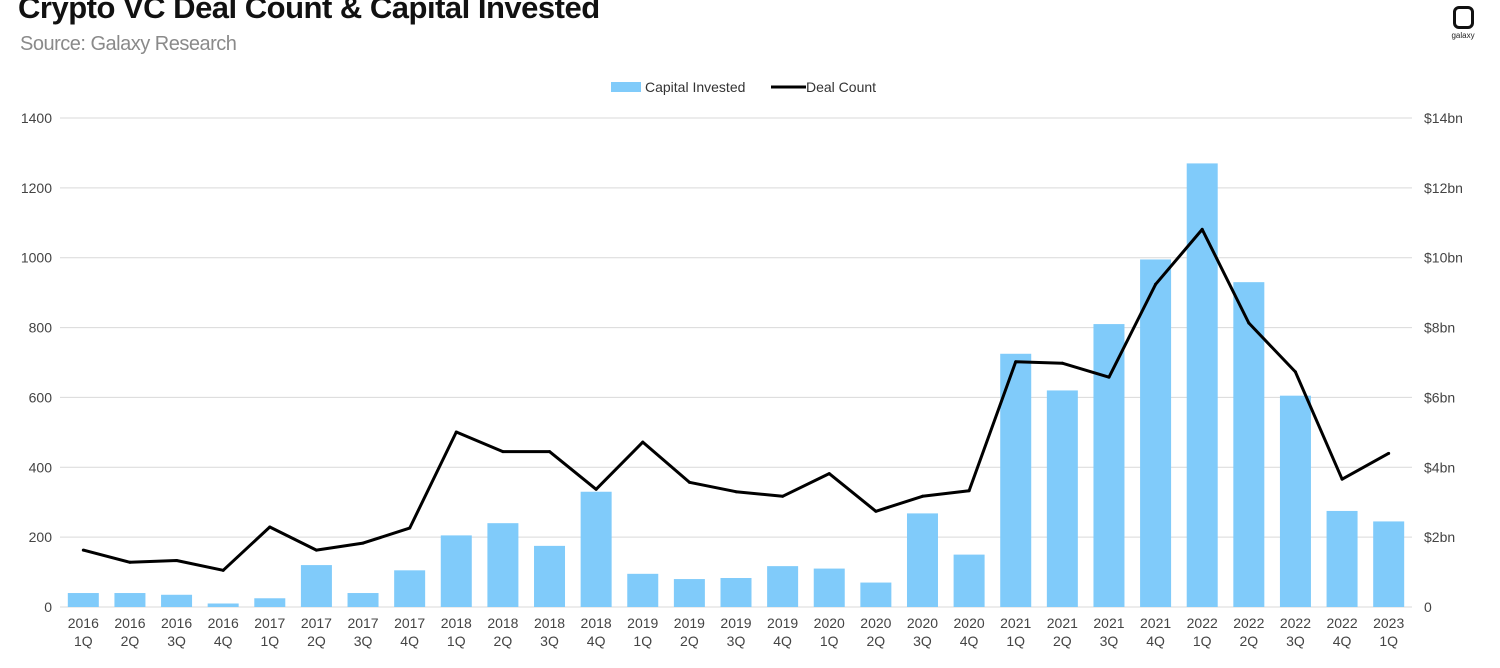  I want to click on left-tick-label: 0, so click(48, 607).